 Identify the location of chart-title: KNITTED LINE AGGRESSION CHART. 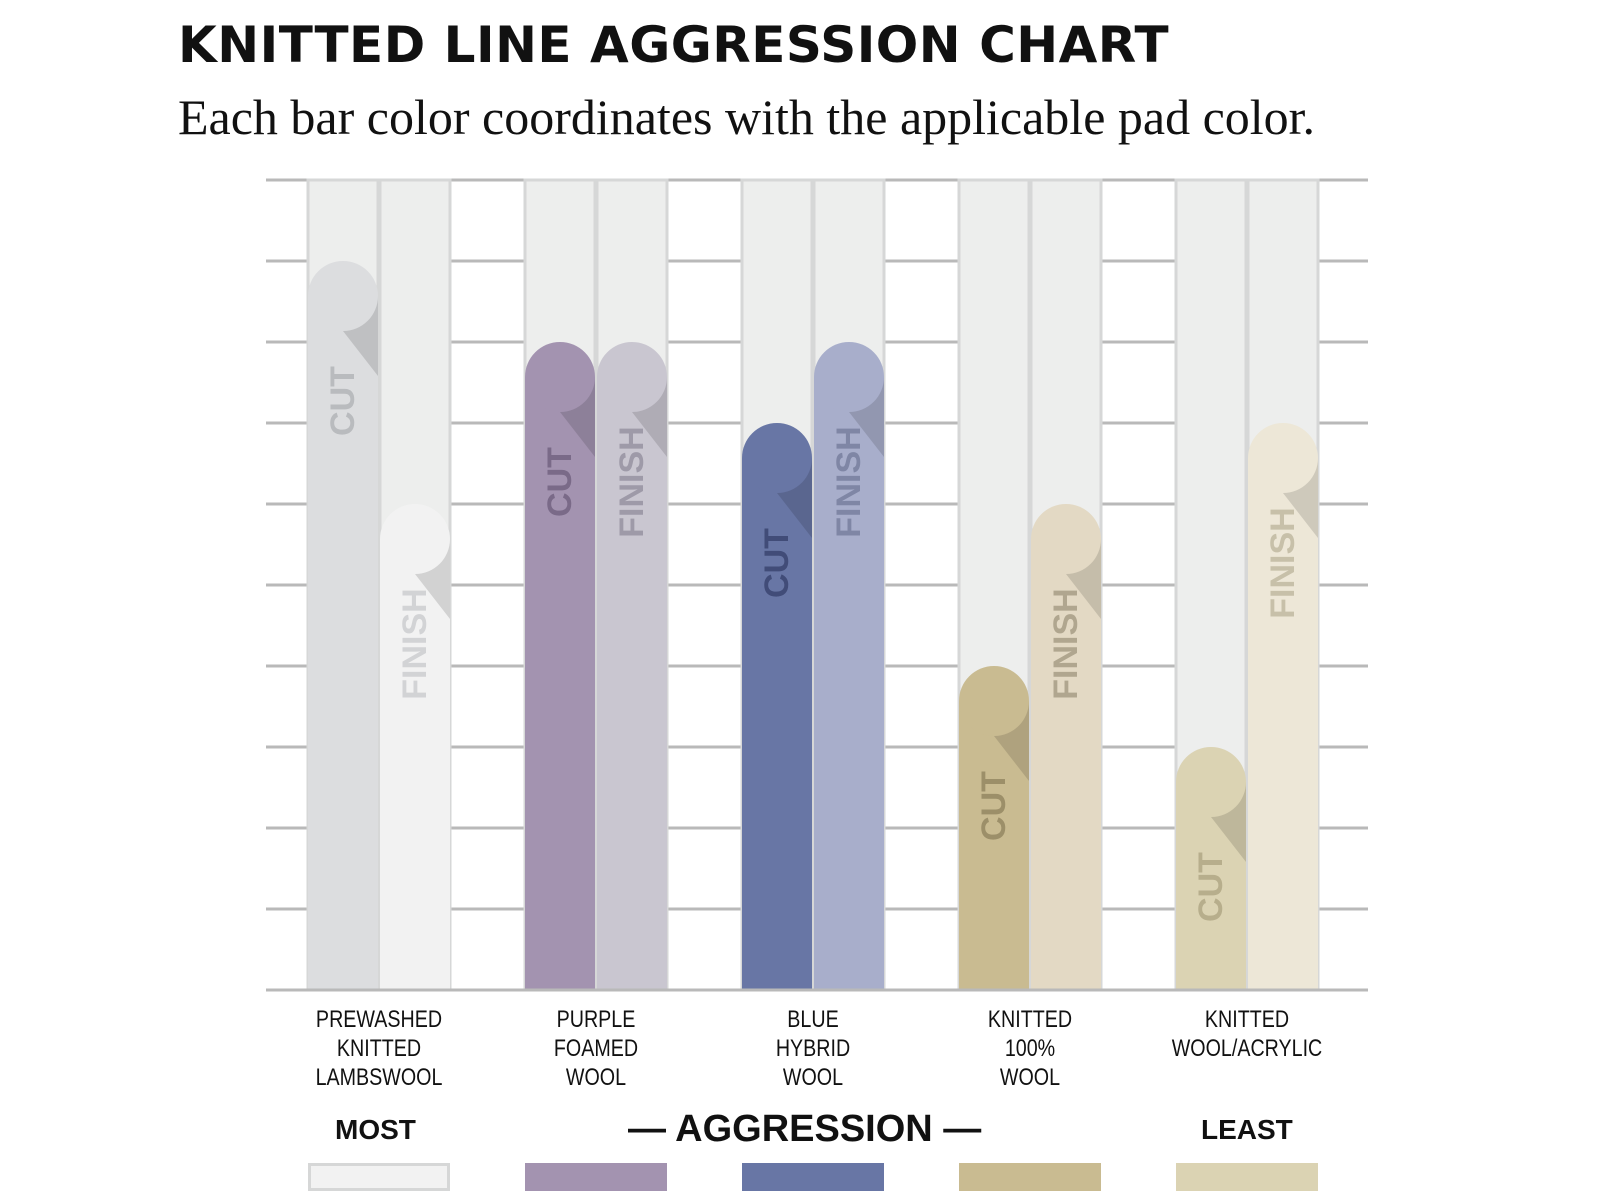
(674, 45).